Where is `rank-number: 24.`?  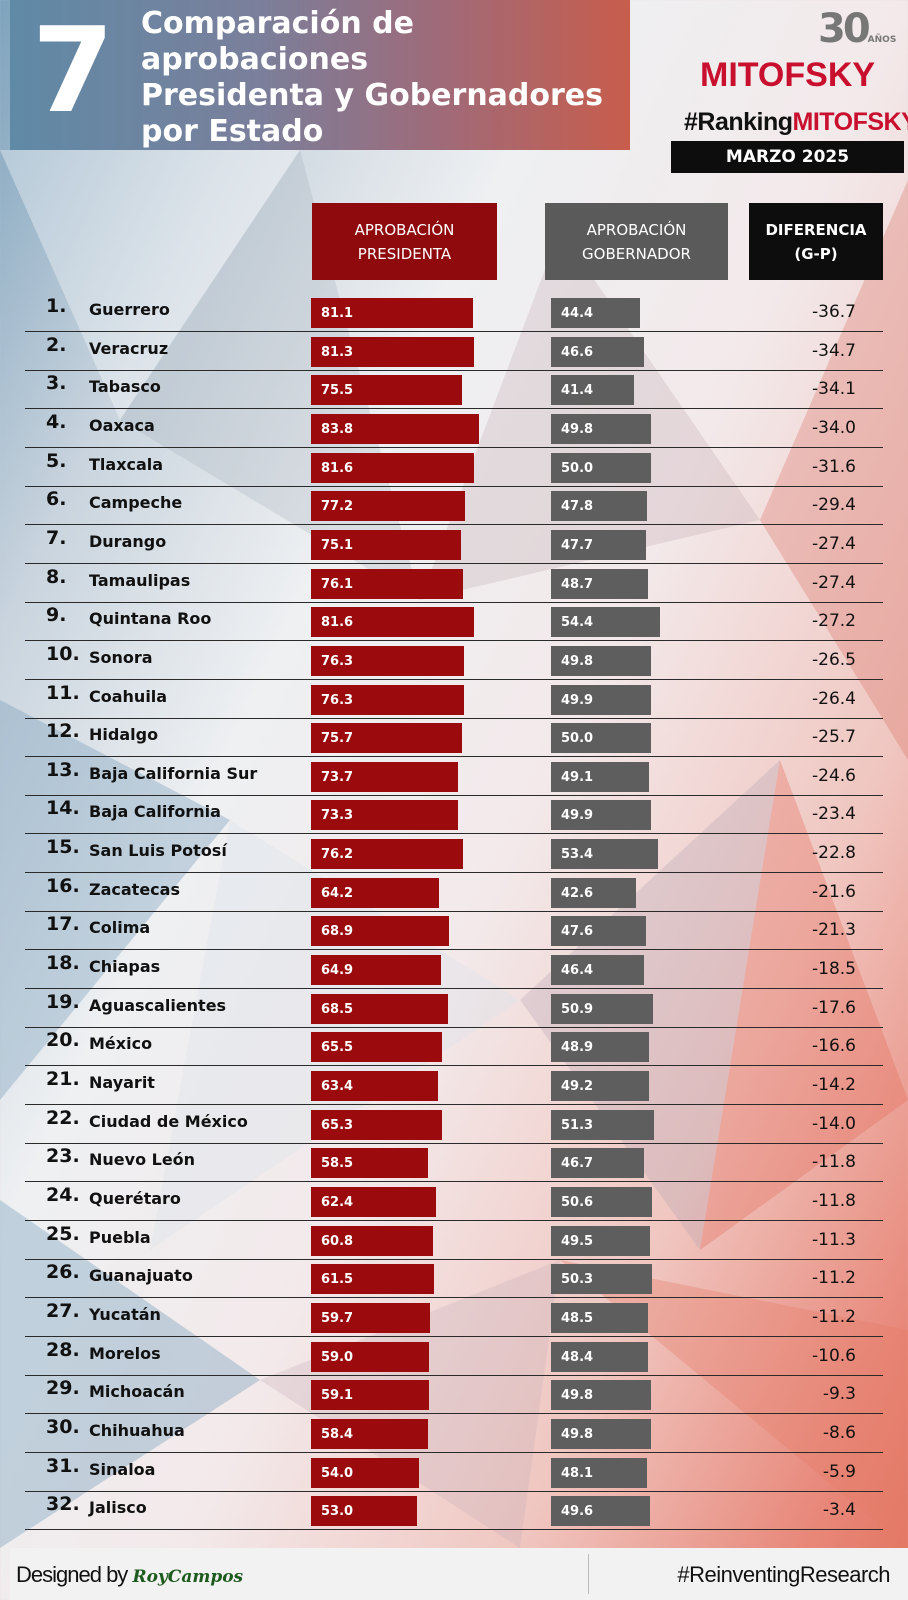
rank-number: 24. is located at coordinates (63, 1194).